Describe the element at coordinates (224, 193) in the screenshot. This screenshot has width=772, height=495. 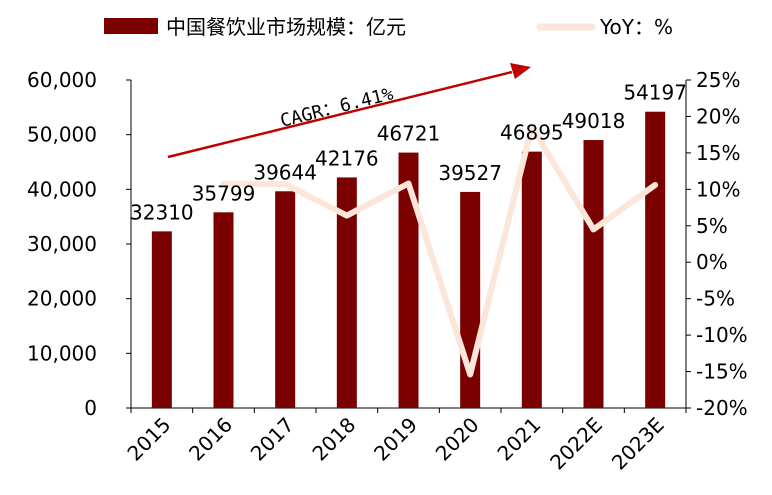
I see `bar-data-label: 35799` at that location.